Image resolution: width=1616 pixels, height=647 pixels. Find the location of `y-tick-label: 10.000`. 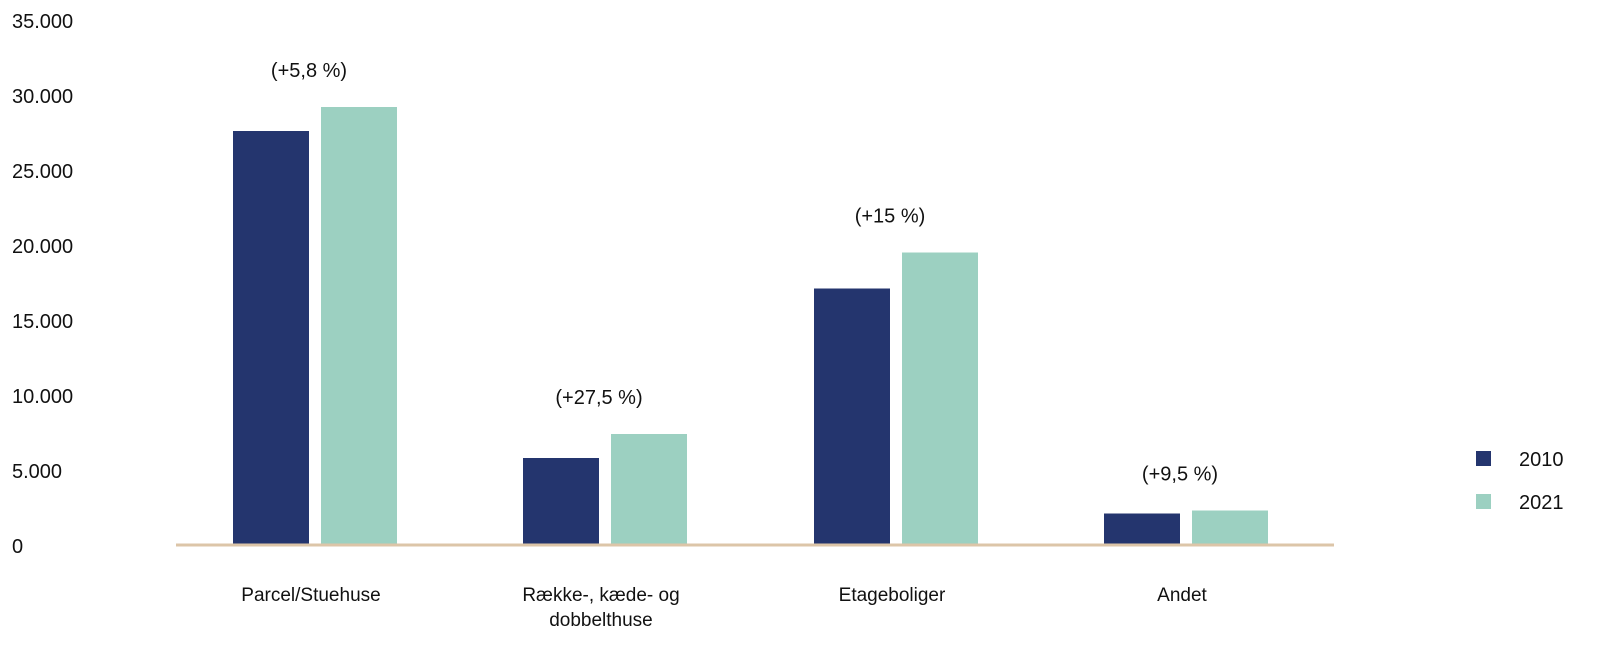

y-tick-label: 10.000 is located at coordinates (42, 397).